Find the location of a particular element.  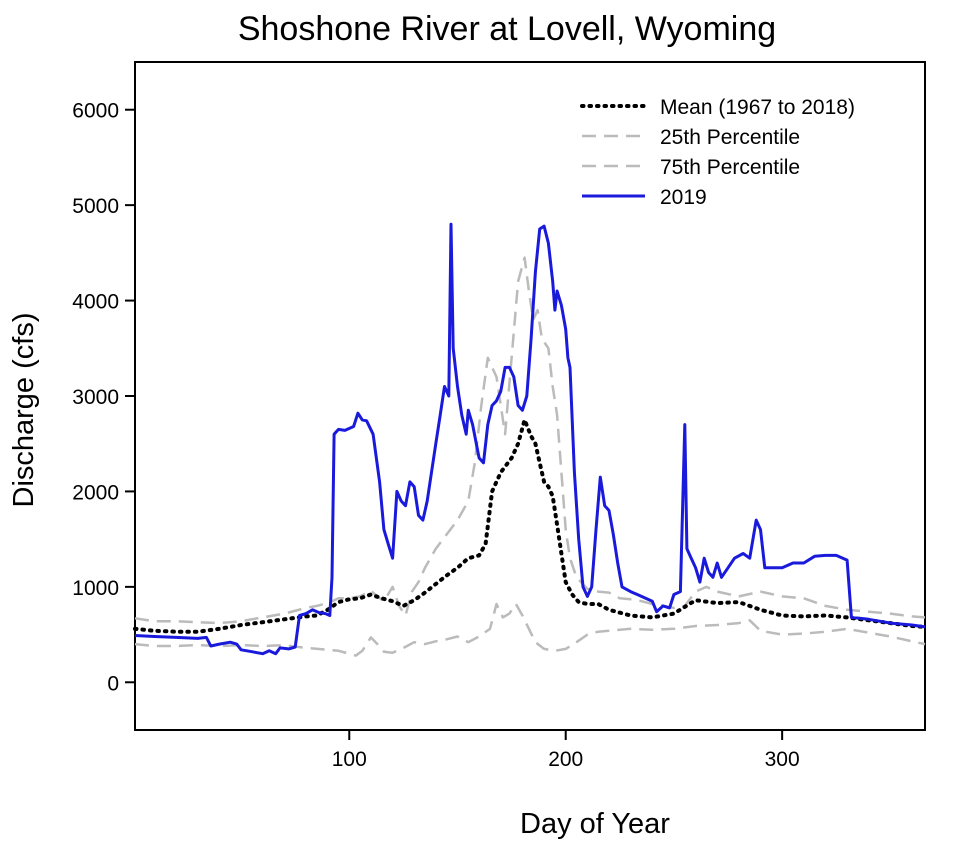

y-tick-label: 1000 is located at coordinates (95, 588).